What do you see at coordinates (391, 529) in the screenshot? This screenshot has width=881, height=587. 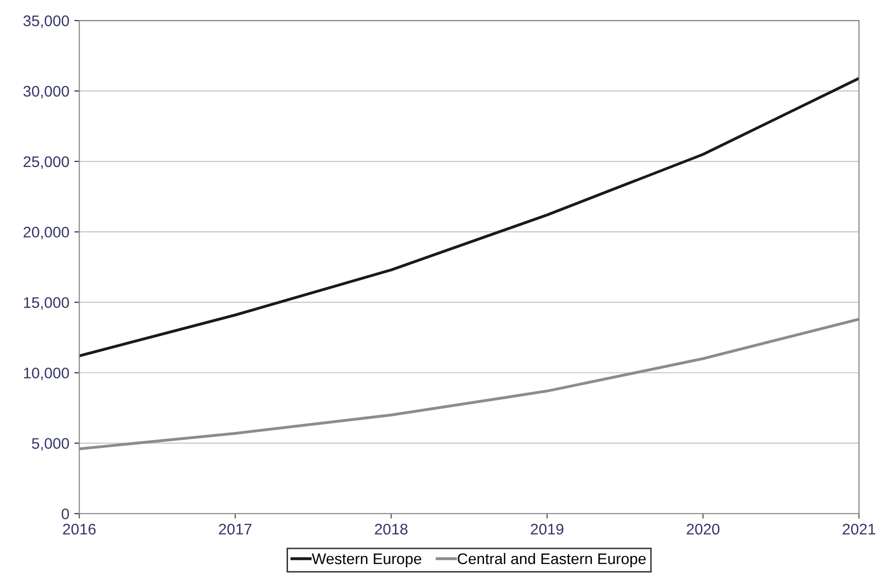 I see `x-tick-label: 2018` at bounding box center [391, 529].